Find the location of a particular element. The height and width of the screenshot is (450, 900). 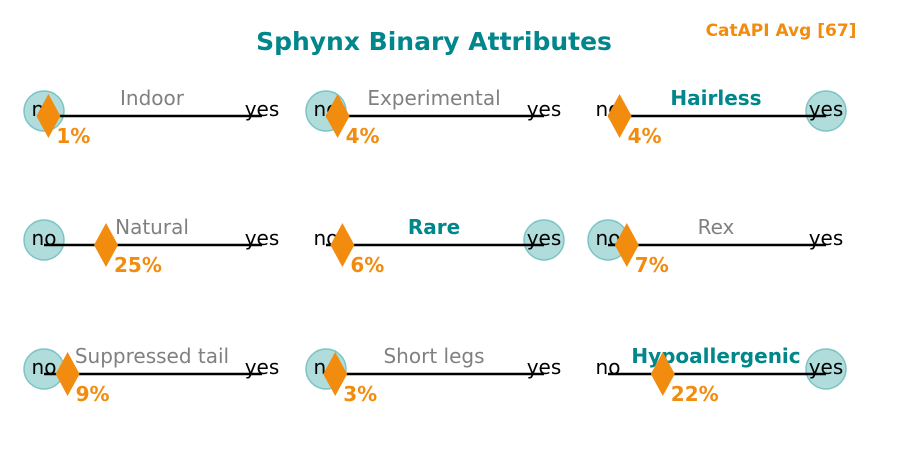

attribute-label: Rex is located at coordinates (716, 227).